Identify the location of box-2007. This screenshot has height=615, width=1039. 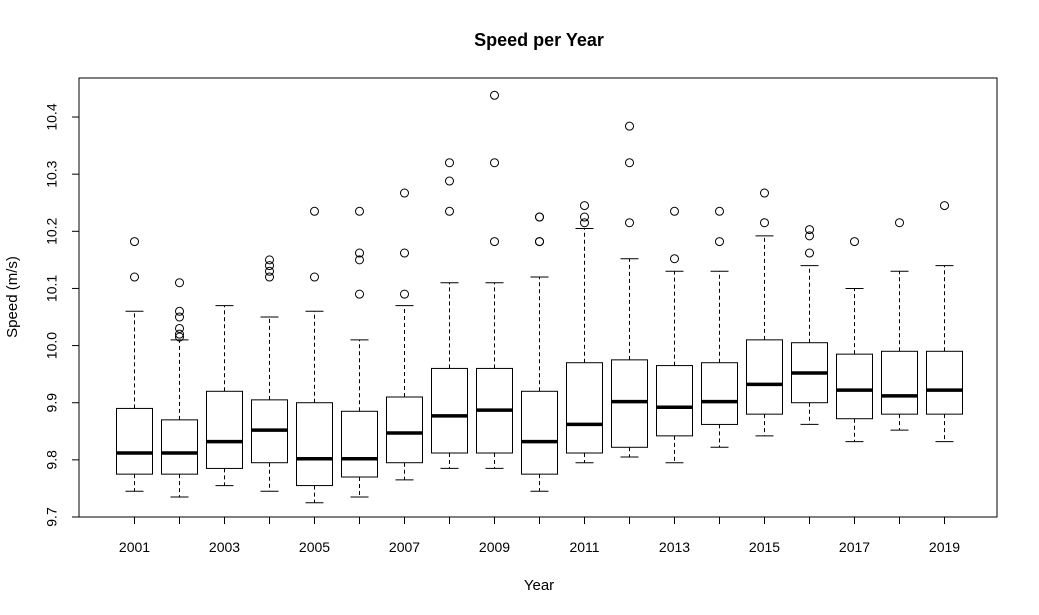
(404, 334).